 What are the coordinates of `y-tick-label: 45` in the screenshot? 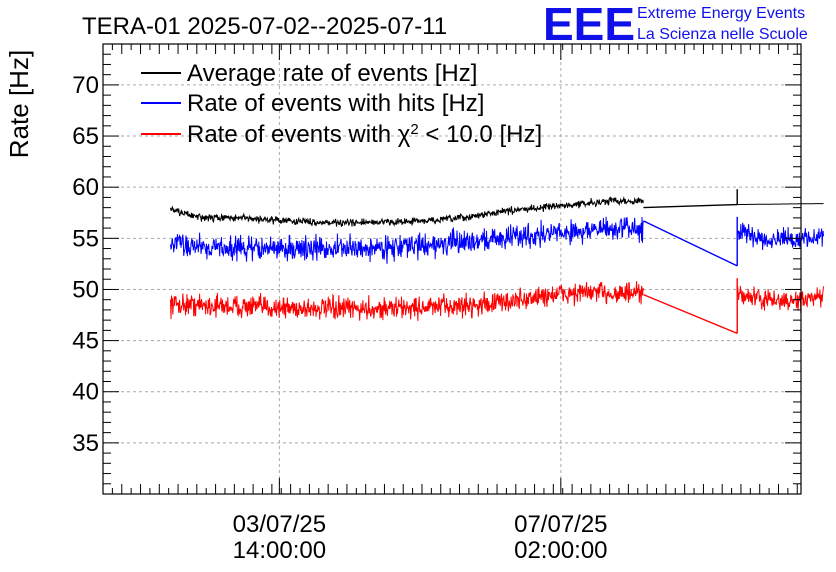 It's located at (85, 341).